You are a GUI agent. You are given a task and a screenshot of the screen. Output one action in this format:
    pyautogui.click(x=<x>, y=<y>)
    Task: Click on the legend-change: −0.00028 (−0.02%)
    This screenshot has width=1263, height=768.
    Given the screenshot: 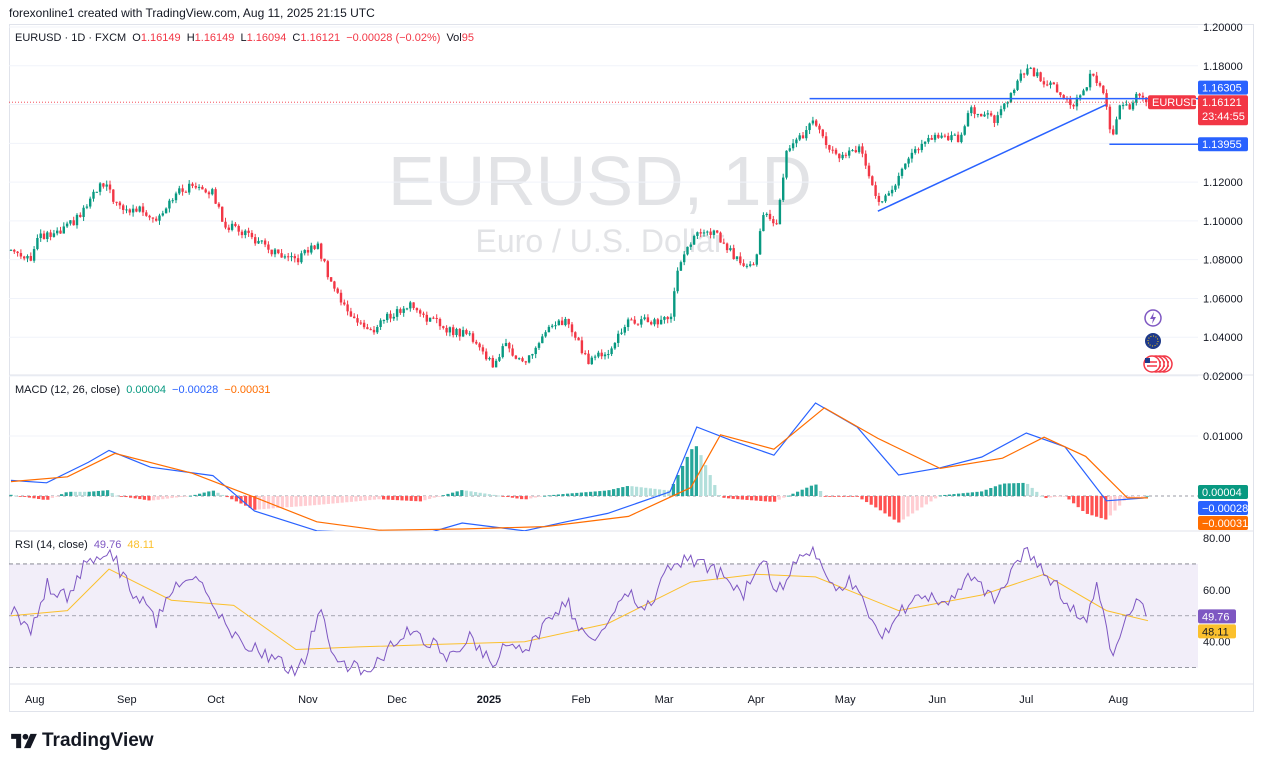 What is the action you would take?
    pyautogui.click(x=393, y=38)
    